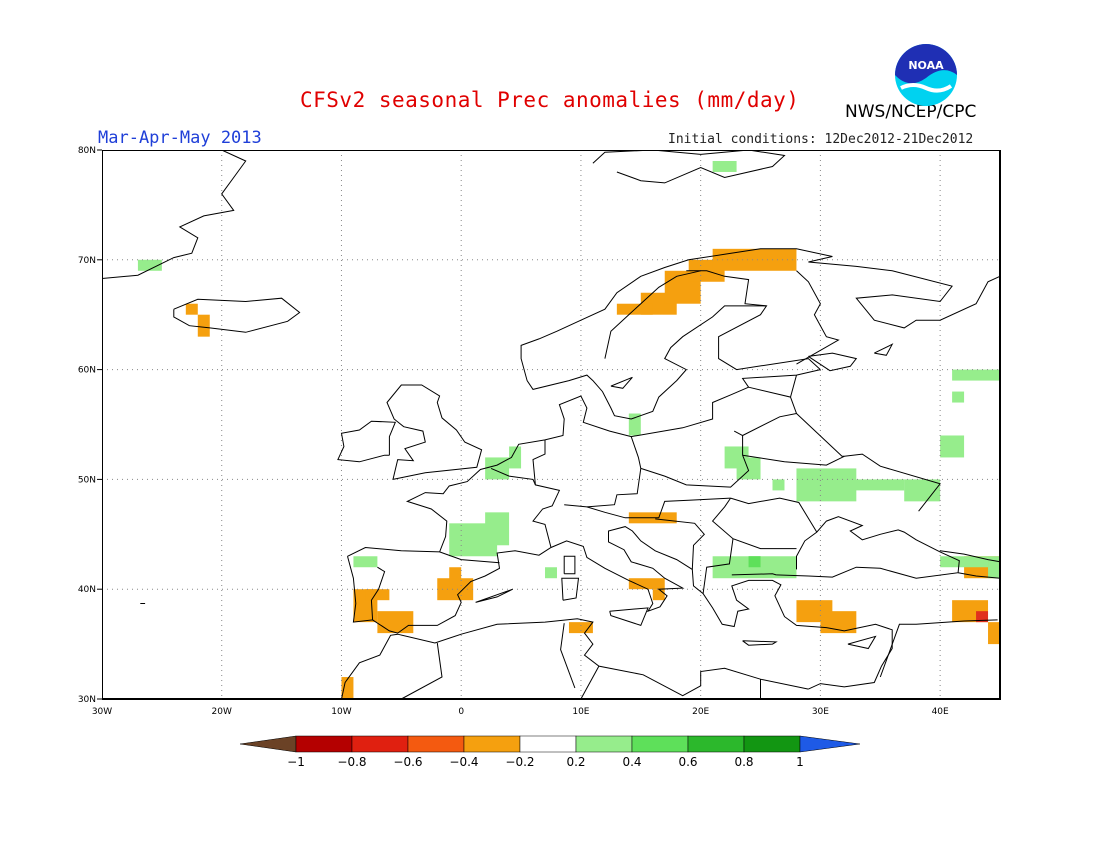 The image size is (1100, 850). I want to click on black-sea-coast, so click(868, 547).